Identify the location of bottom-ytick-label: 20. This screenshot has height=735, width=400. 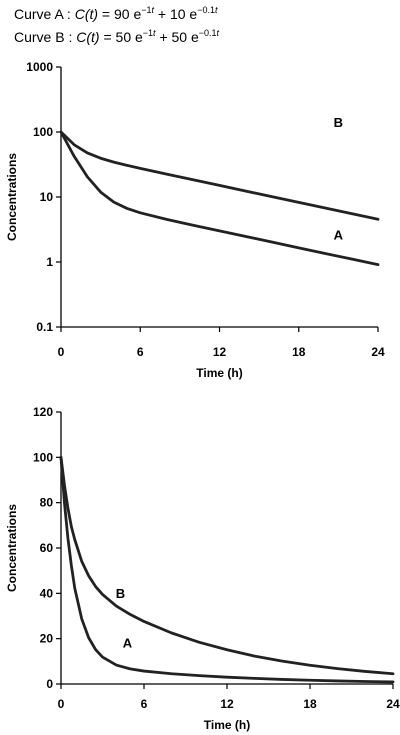
(47, 639).